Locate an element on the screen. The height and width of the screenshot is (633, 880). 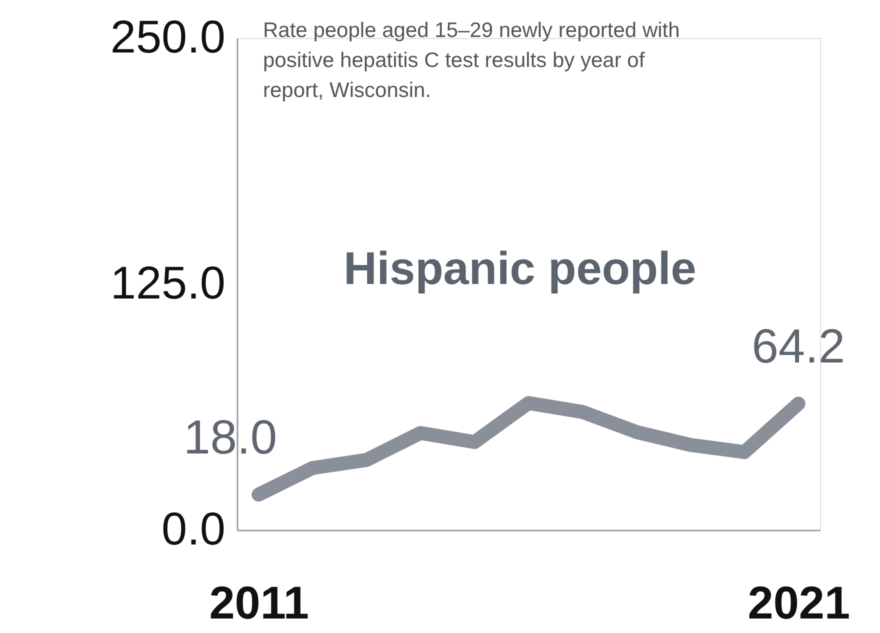
y-tick-label: 250.0 is located at coordinates (168, 36).